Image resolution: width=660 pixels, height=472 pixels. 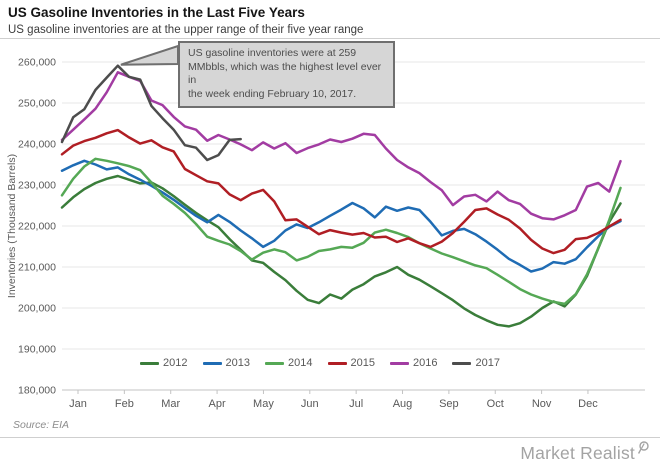 What do you see at coordinates (272, 93) in the screenshot?
I see `annotation-line: the week ending February 10, 2017.` at bounding box center [272, 93].